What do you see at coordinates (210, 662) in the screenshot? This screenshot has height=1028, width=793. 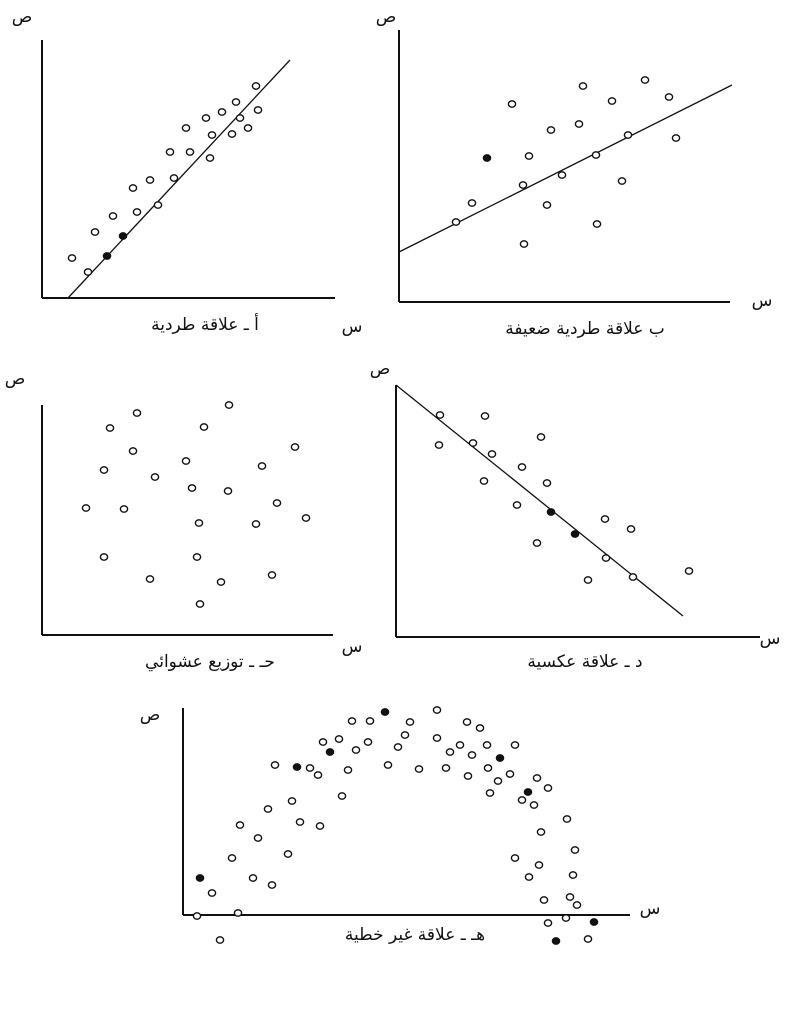 I see `caption: حـ ـ توزيع عشوائي` at bounding box center [210, 662].